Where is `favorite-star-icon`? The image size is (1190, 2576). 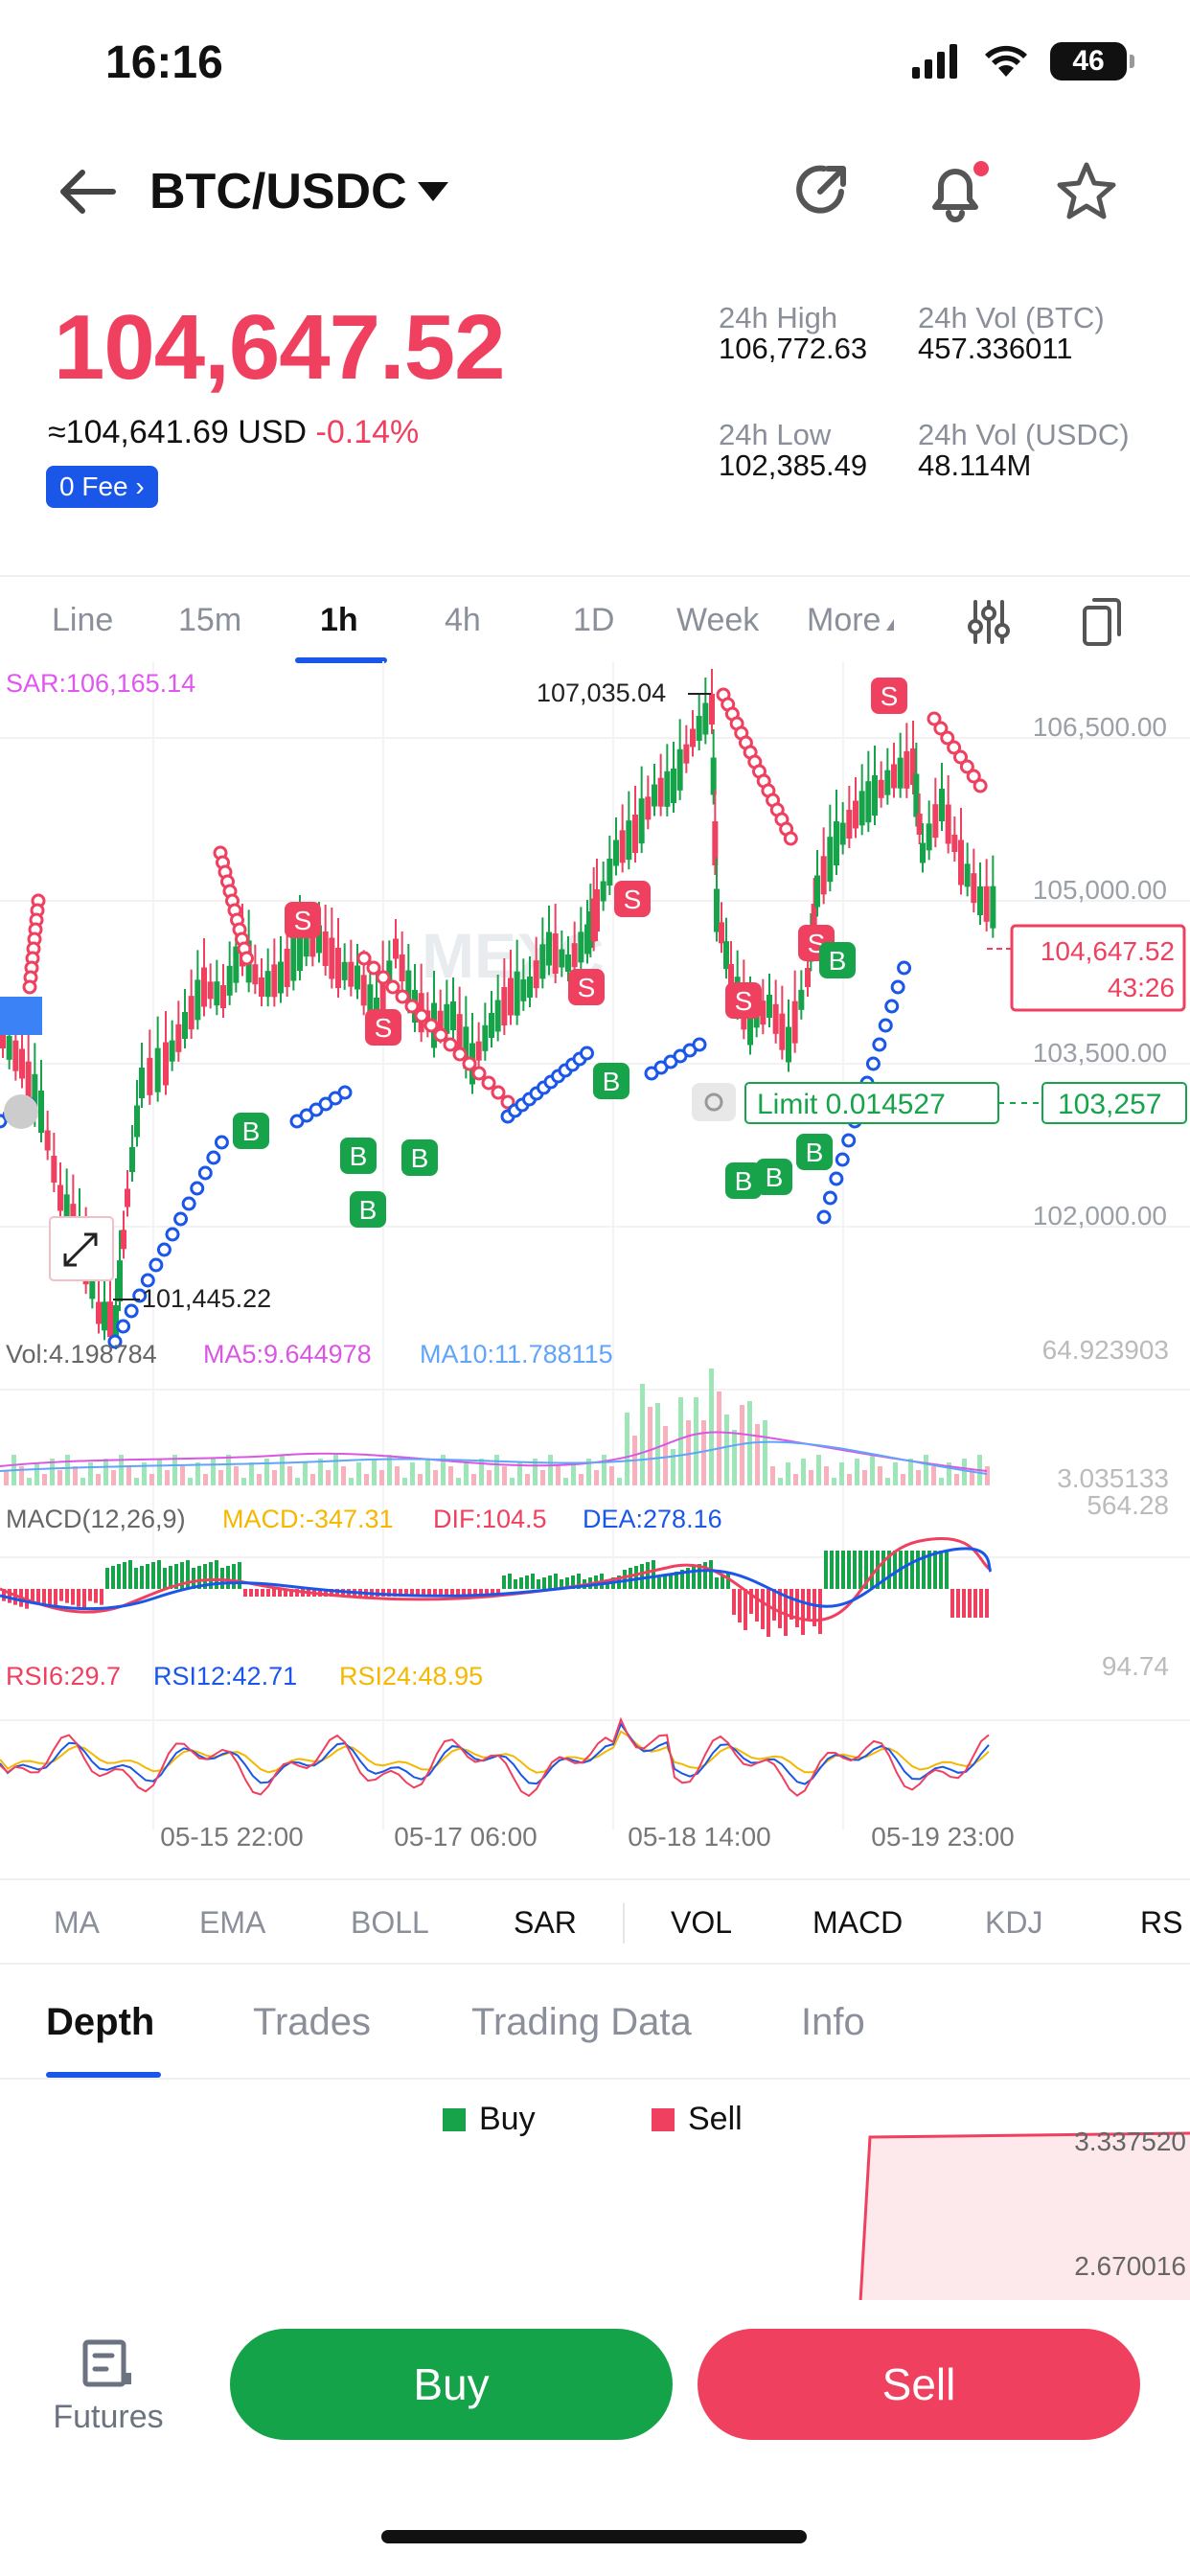
favorite-star-icon is located at coordinates (1087, 191).